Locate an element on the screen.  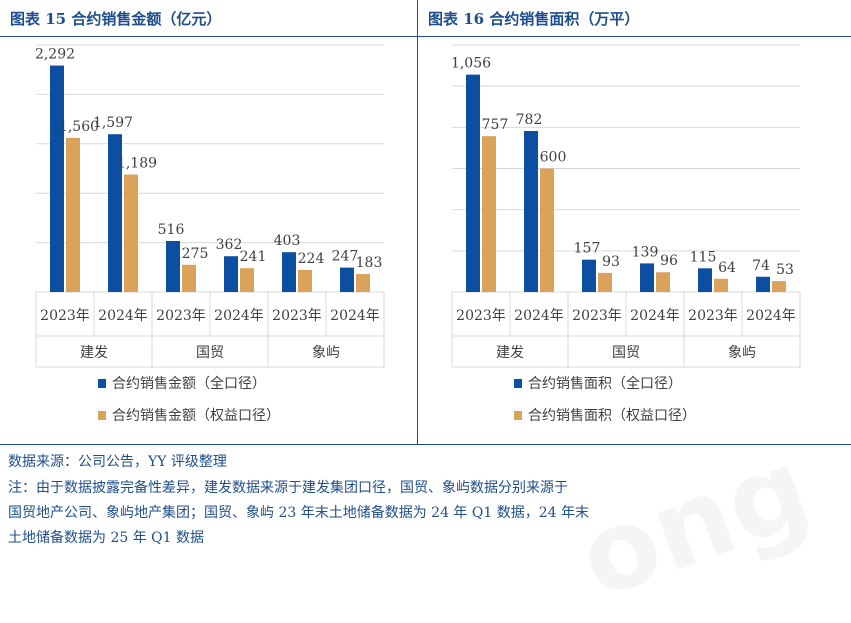
footer-rule is located at coordinates (425, 444).